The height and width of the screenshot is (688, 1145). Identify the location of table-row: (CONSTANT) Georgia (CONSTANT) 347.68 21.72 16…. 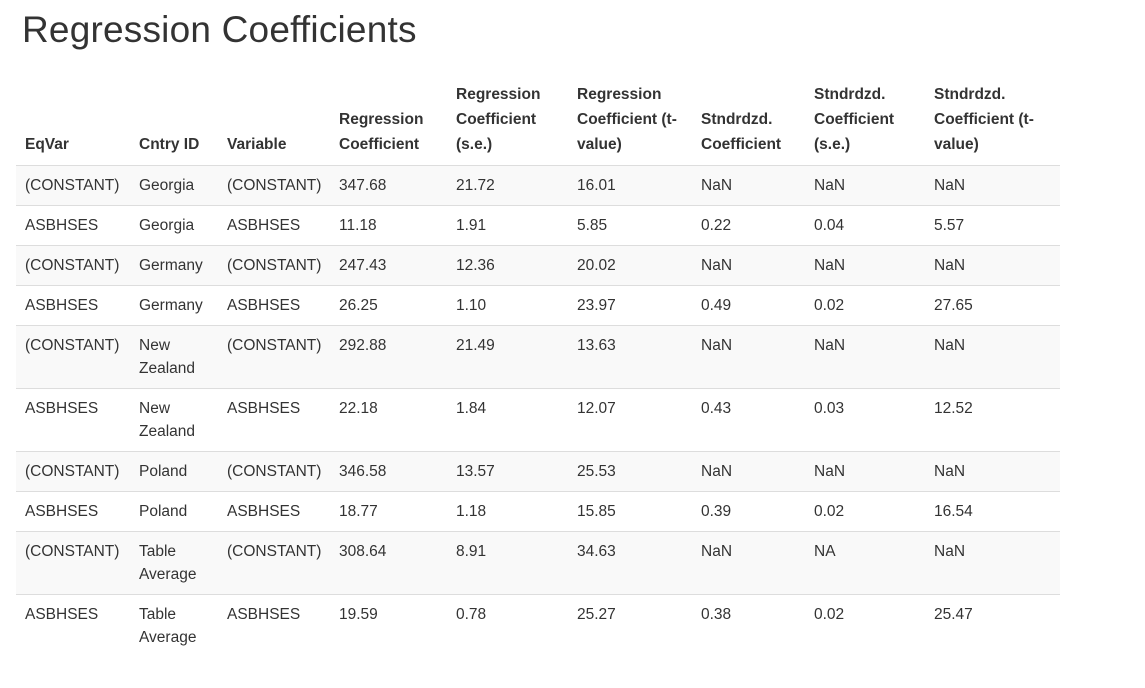
(538, 185).